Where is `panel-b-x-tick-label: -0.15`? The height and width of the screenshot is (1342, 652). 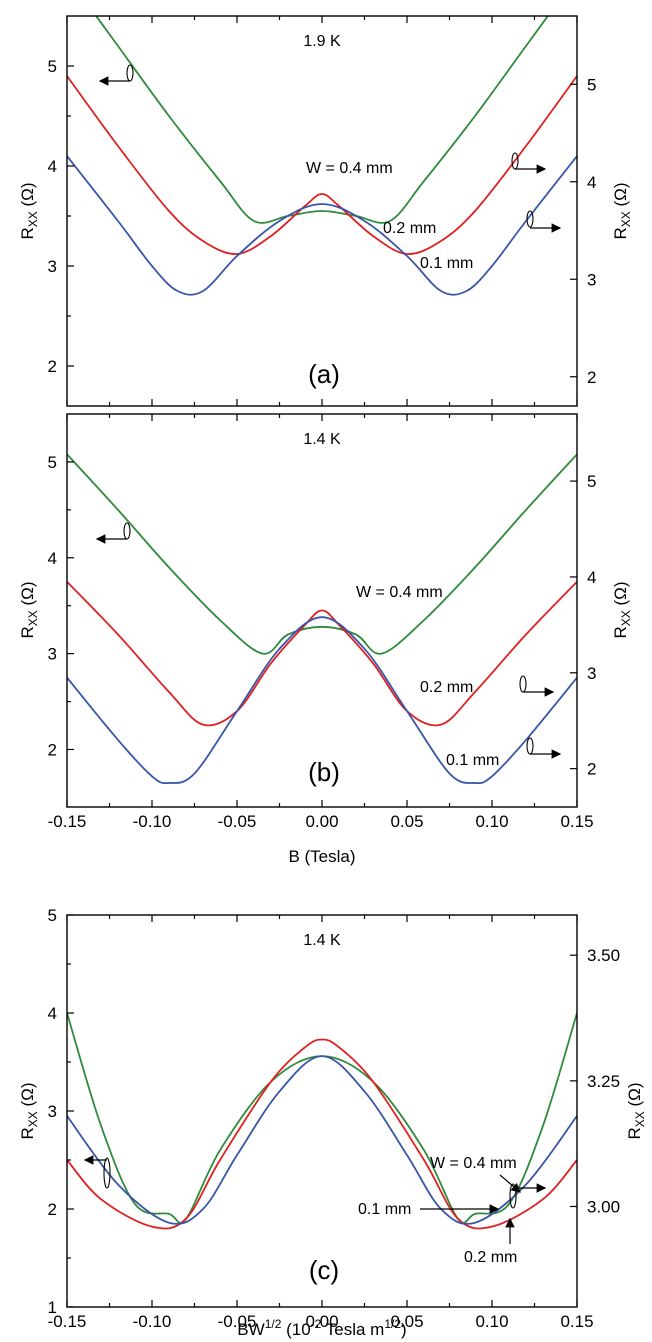
panel-b-x-tick-label: -0.15 is located at coordinates (67, 821).